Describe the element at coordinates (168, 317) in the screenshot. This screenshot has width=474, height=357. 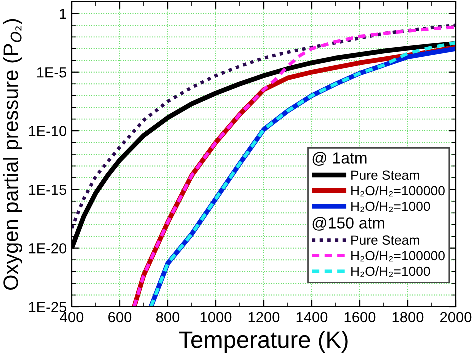
I see `x-tick-label: 800` at that location.